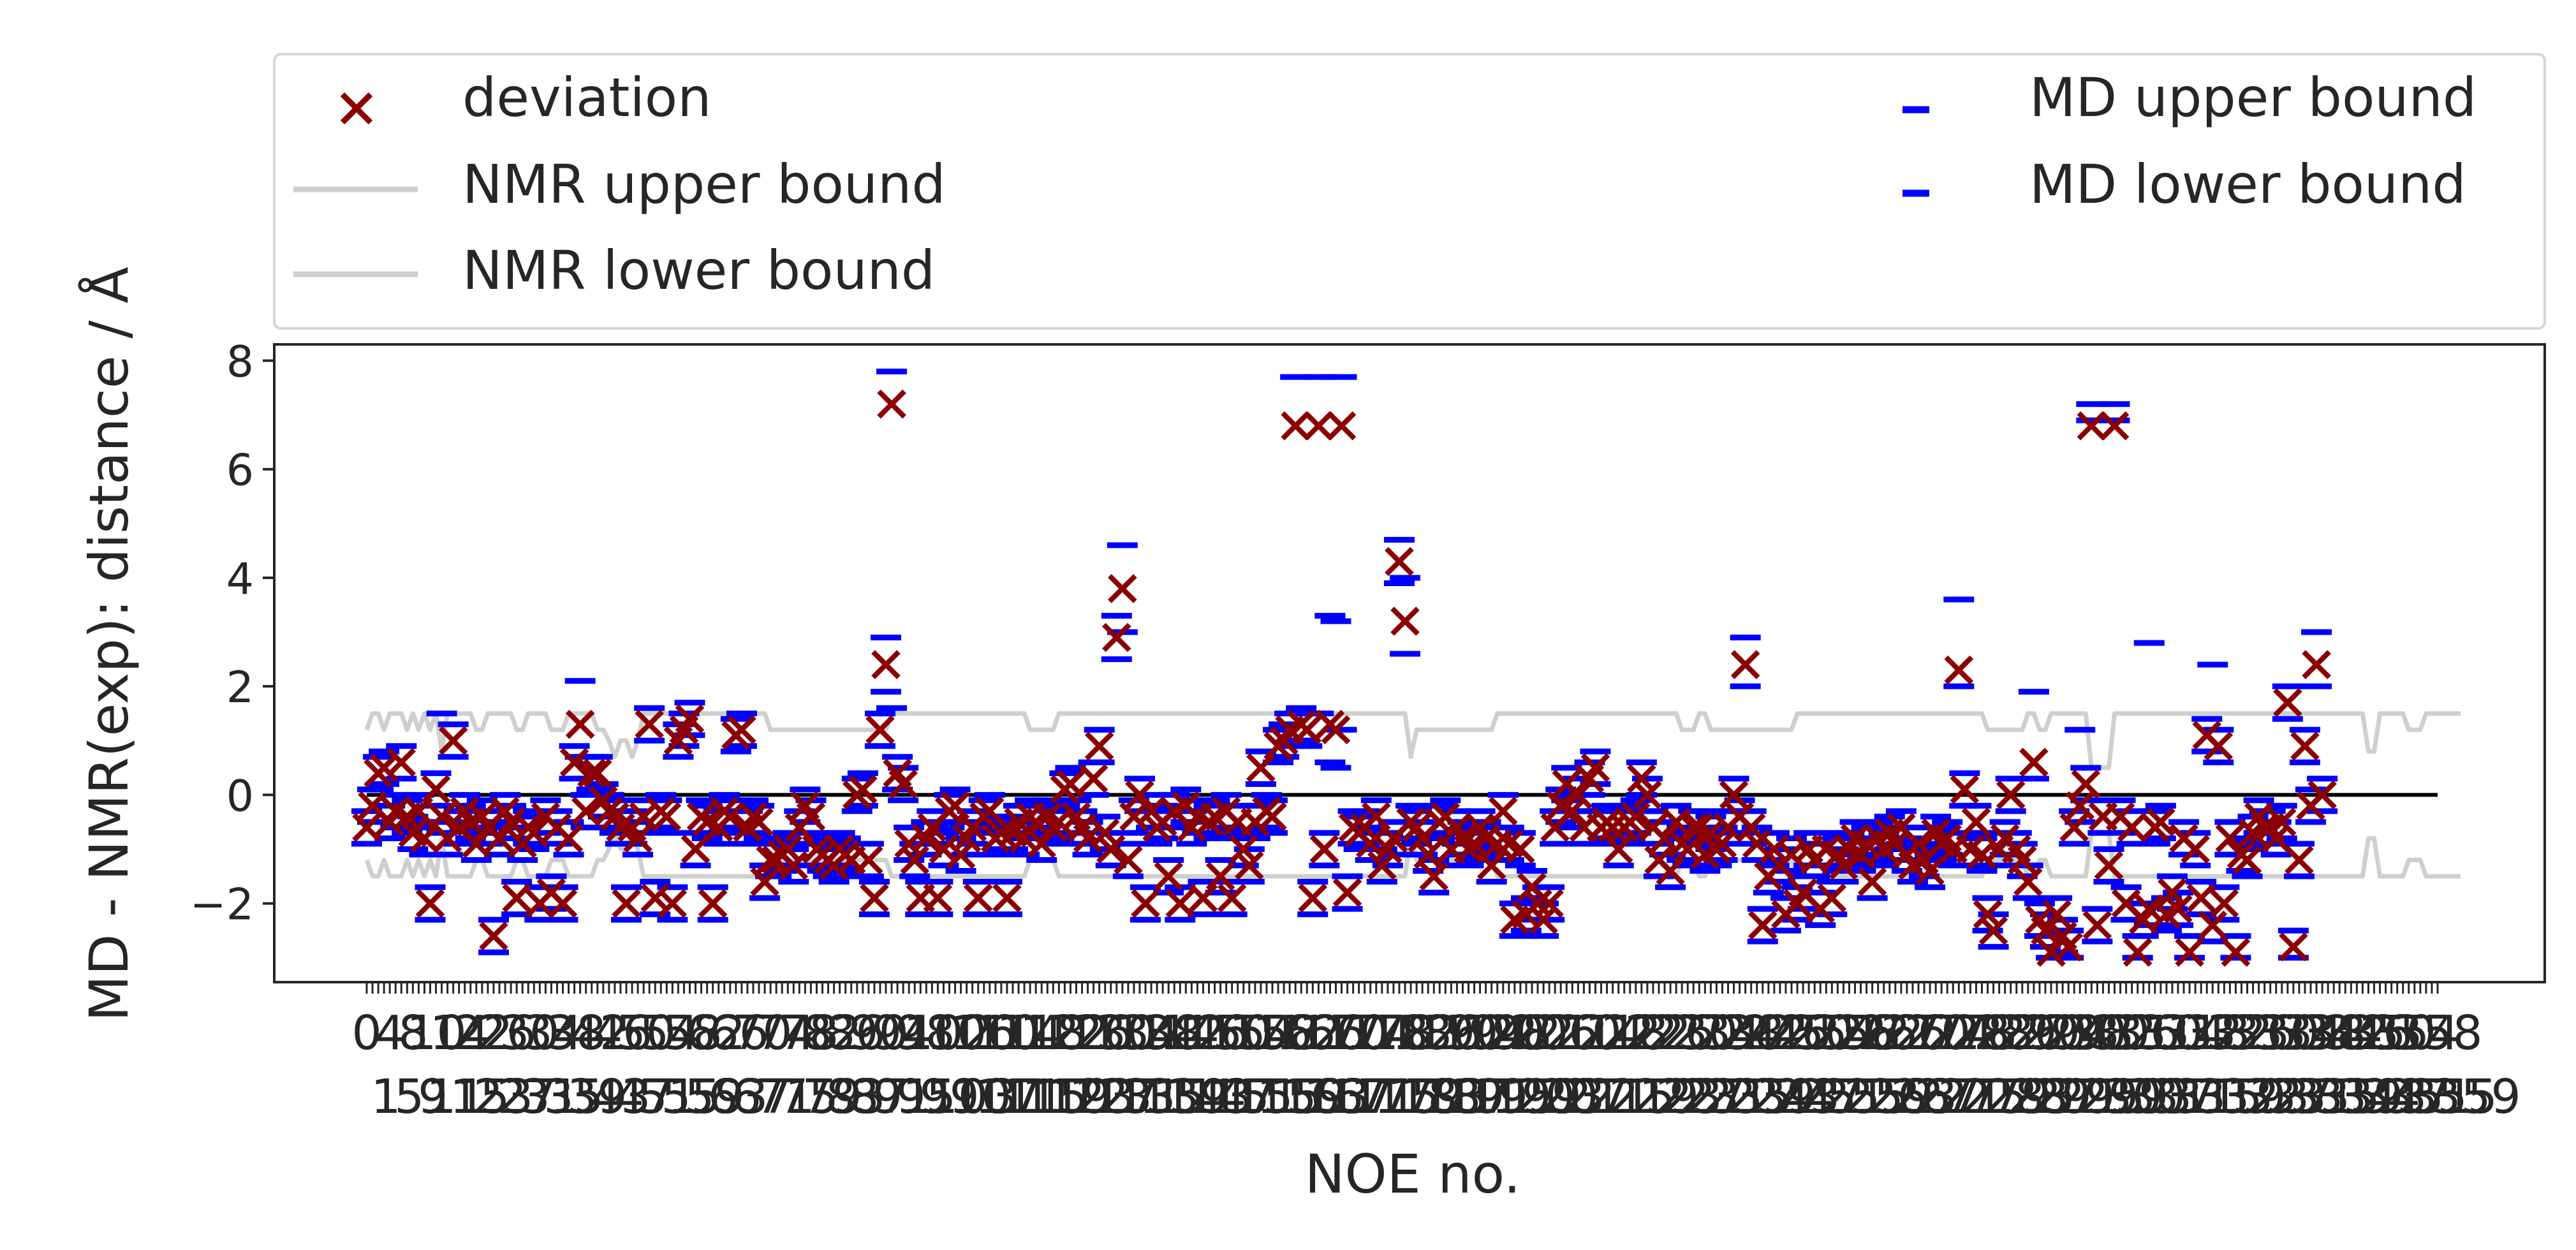 This screenshot has height=1250, width=2576. Describe the element at coordinates (1088, 1033) in the screenshot. I see `x-tick-label: 126` at that location.